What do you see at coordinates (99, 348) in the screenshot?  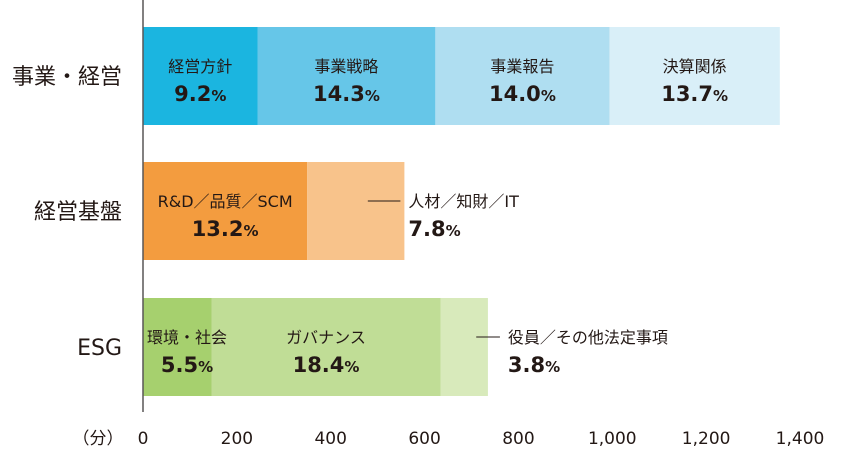 I see `category-label: ESG` at bounding box center [99, 348].